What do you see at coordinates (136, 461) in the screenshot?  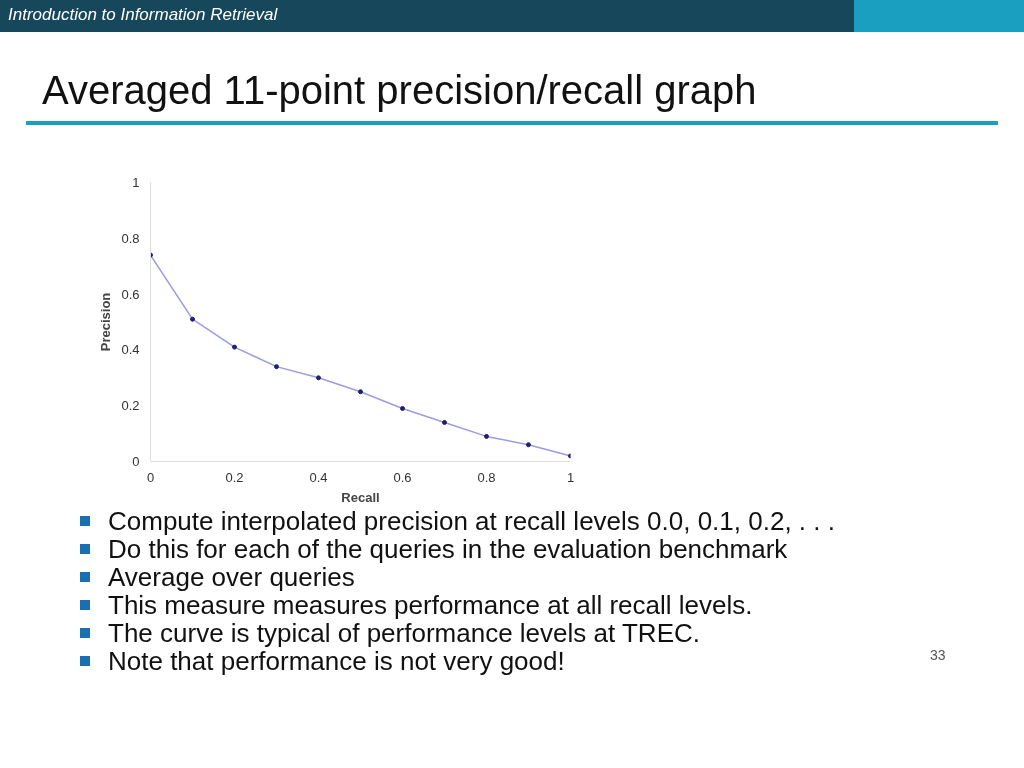 I see `y-tick-label: 0` at bounding box center [136, 461].